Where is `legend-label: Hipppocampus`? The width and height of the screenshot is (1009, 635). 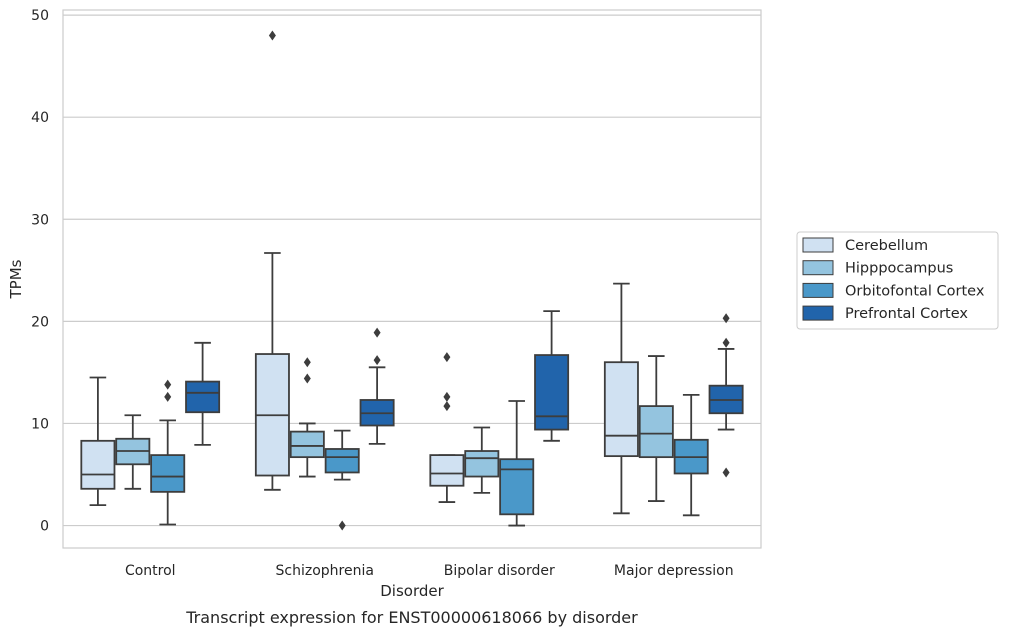 legend-label: Hipppocampus is located at coordinates (899, 269).